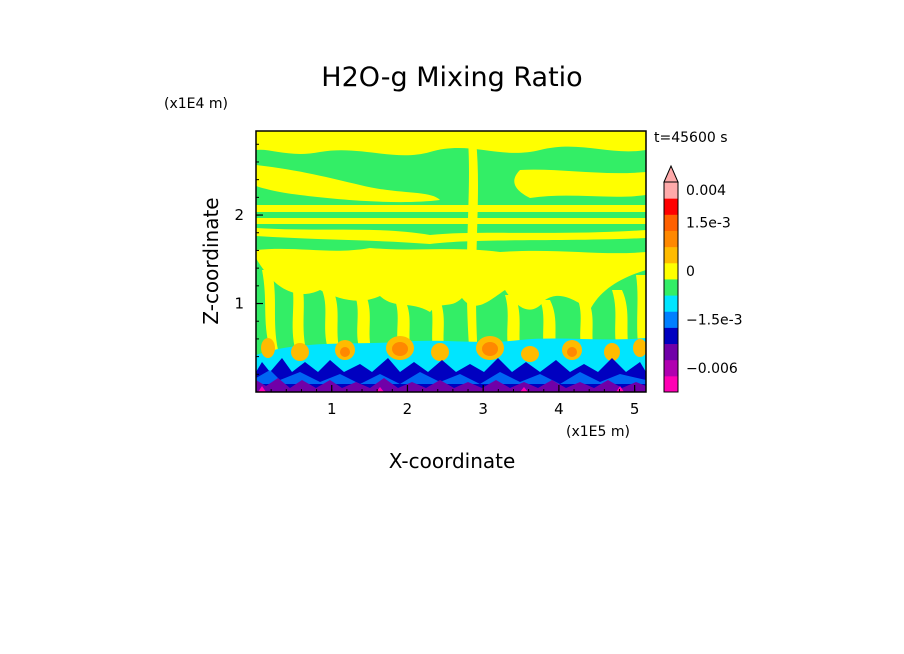 The image size is (904, 654). I want to click on colorbar-label: 0.004, so click(706, 191).